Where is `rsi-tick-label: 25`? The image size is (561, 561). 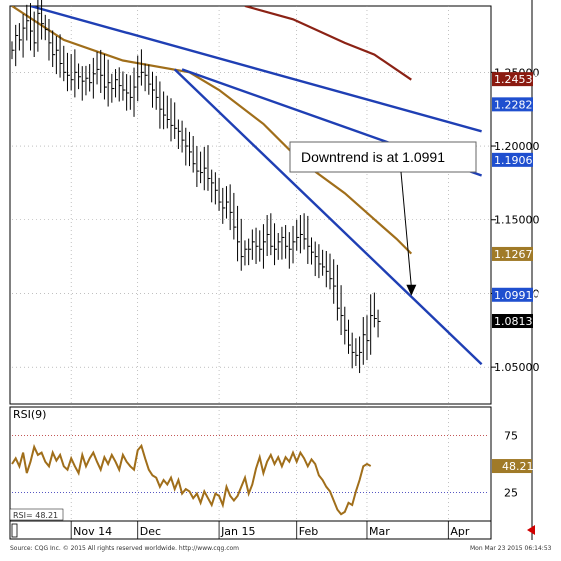 rsi-tick-label: 25 is located at coordinates (511, 493).